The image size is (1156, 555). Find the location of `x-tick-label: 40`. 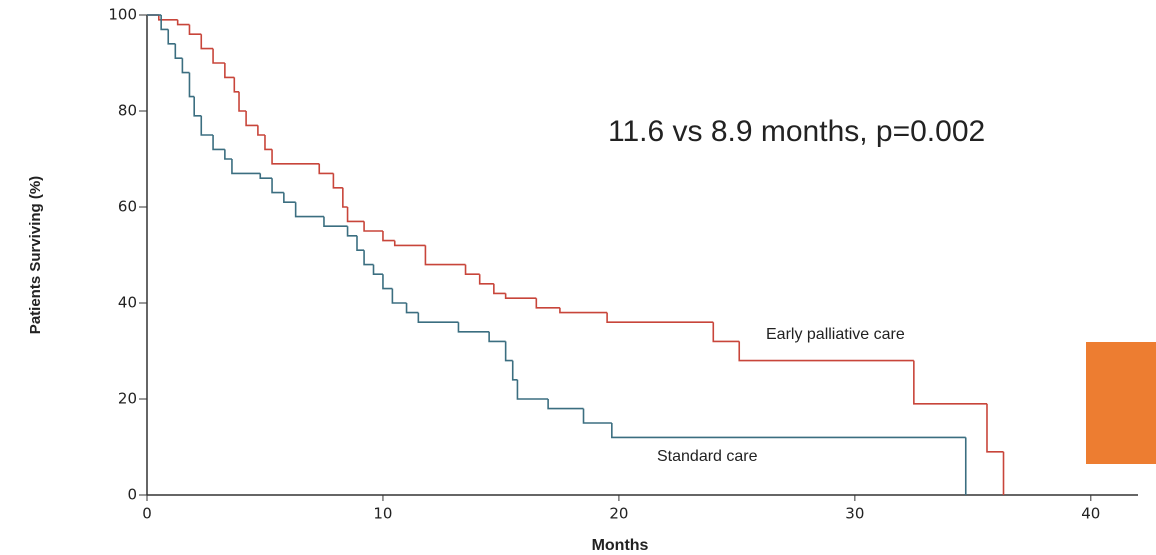

x-tick-label: 40 is located at coordinates (1090, 514).